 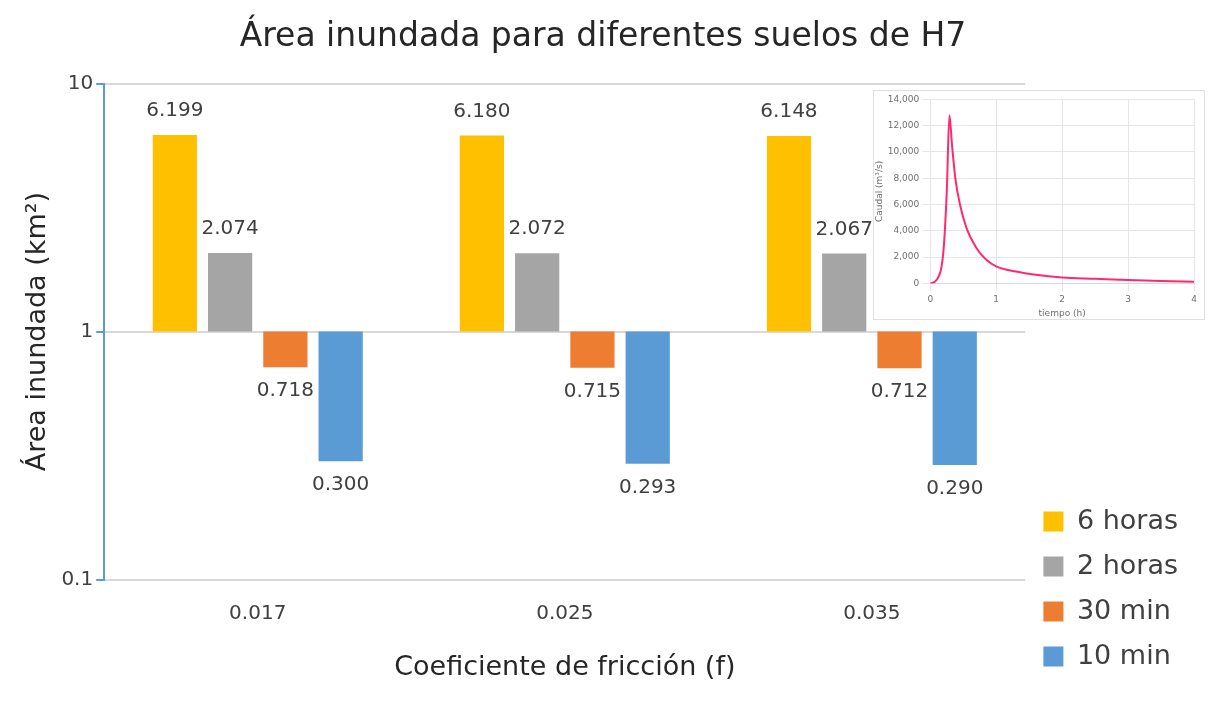 What do you see at coordinates (36, 331) in the screenshot?
I see `y-axis-title: Área inundada (km²)` at bounding box center [36, 331].